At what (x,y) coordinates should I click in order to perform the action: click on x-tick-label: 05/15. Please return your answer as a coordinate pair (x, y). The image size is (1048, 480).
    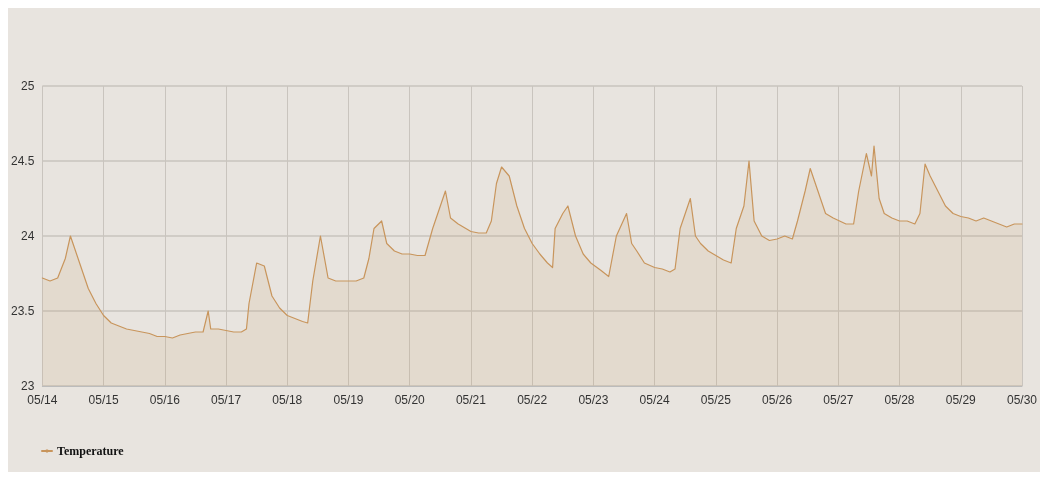
    Looking at the image, I should click on (103, 400).